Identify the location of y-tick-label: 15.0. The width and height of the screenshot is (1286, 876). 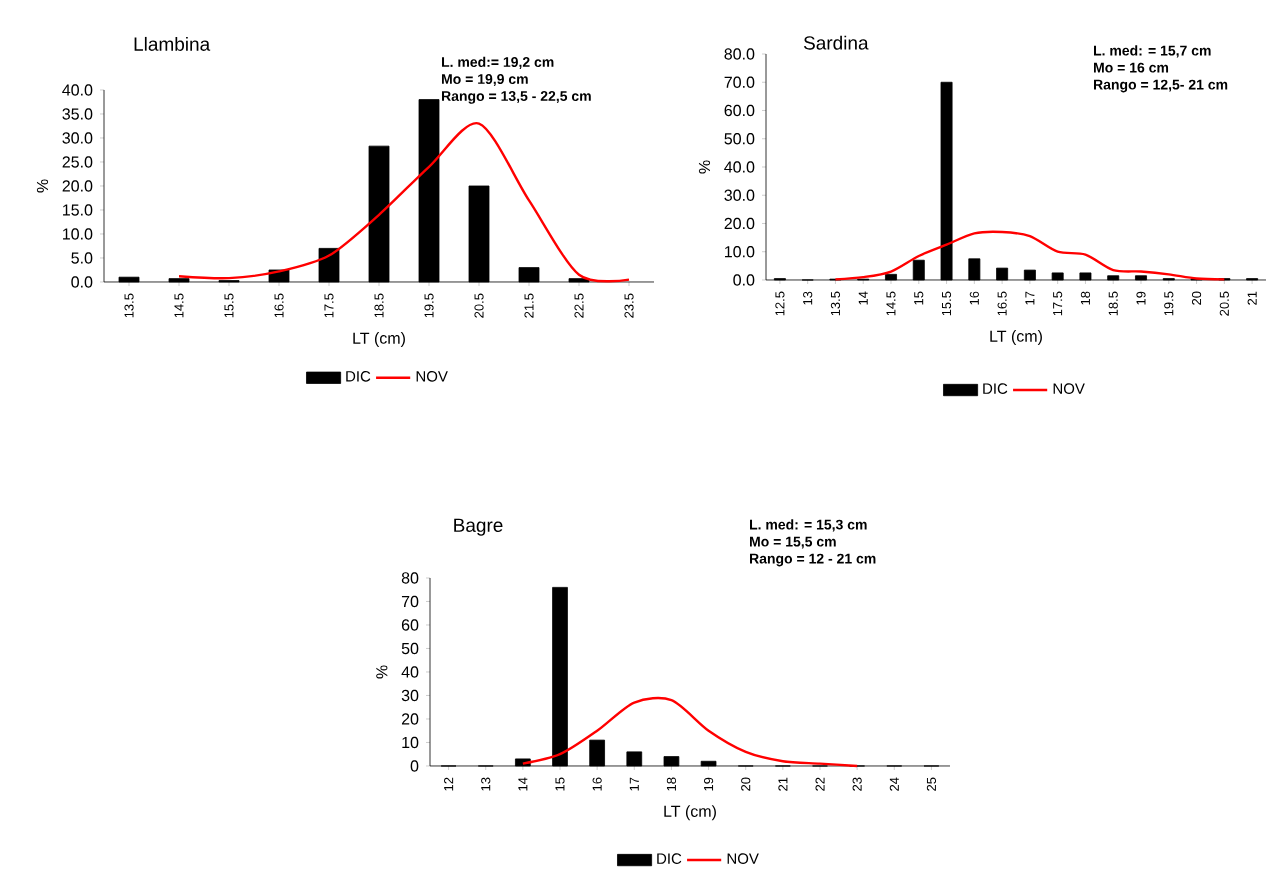
(78, 210).